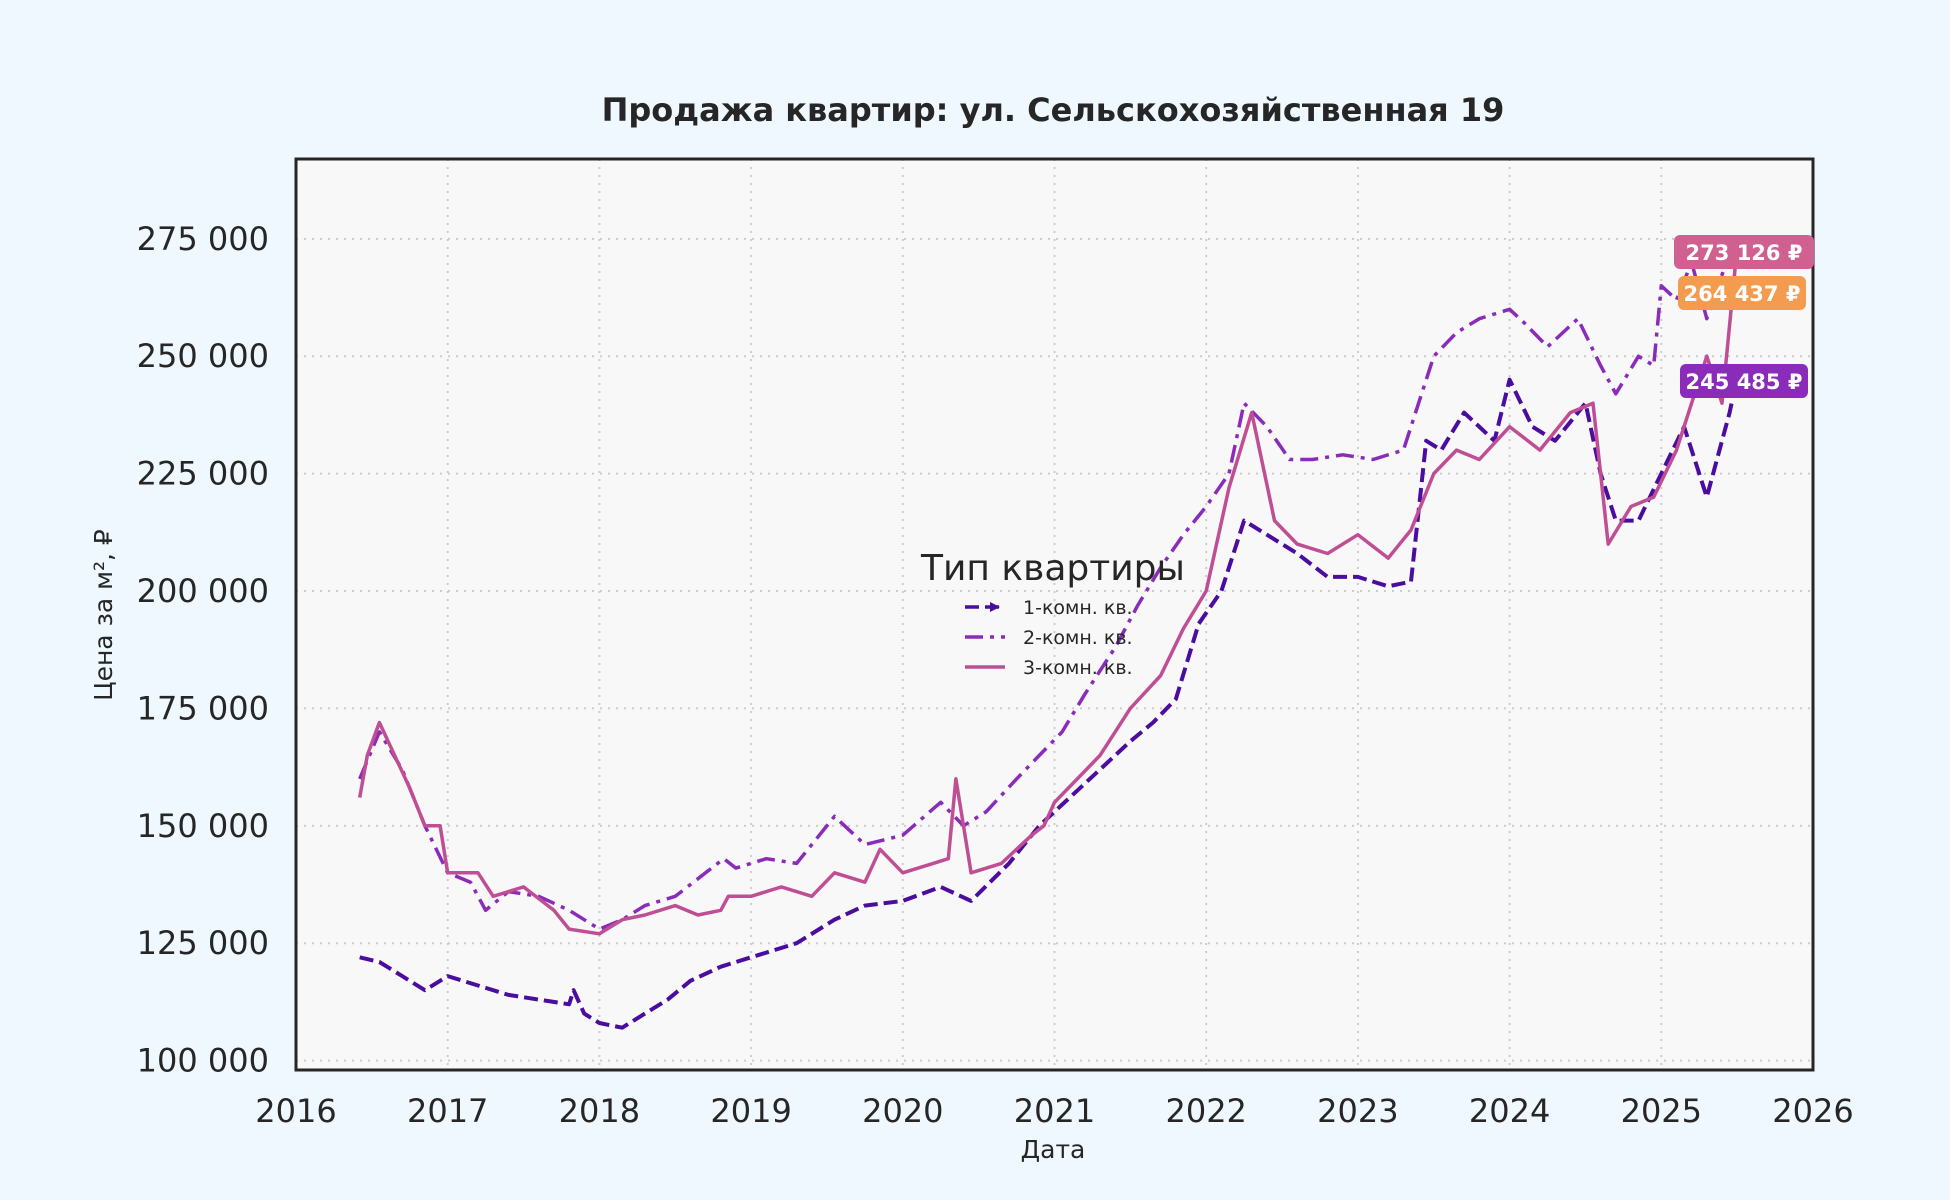  Describe the element at coordinates (1744, 316) in the screenshot. I see `end-value-labels: 273 126 ₽ 264 437 ₽ 245 485 ₽` at that location.